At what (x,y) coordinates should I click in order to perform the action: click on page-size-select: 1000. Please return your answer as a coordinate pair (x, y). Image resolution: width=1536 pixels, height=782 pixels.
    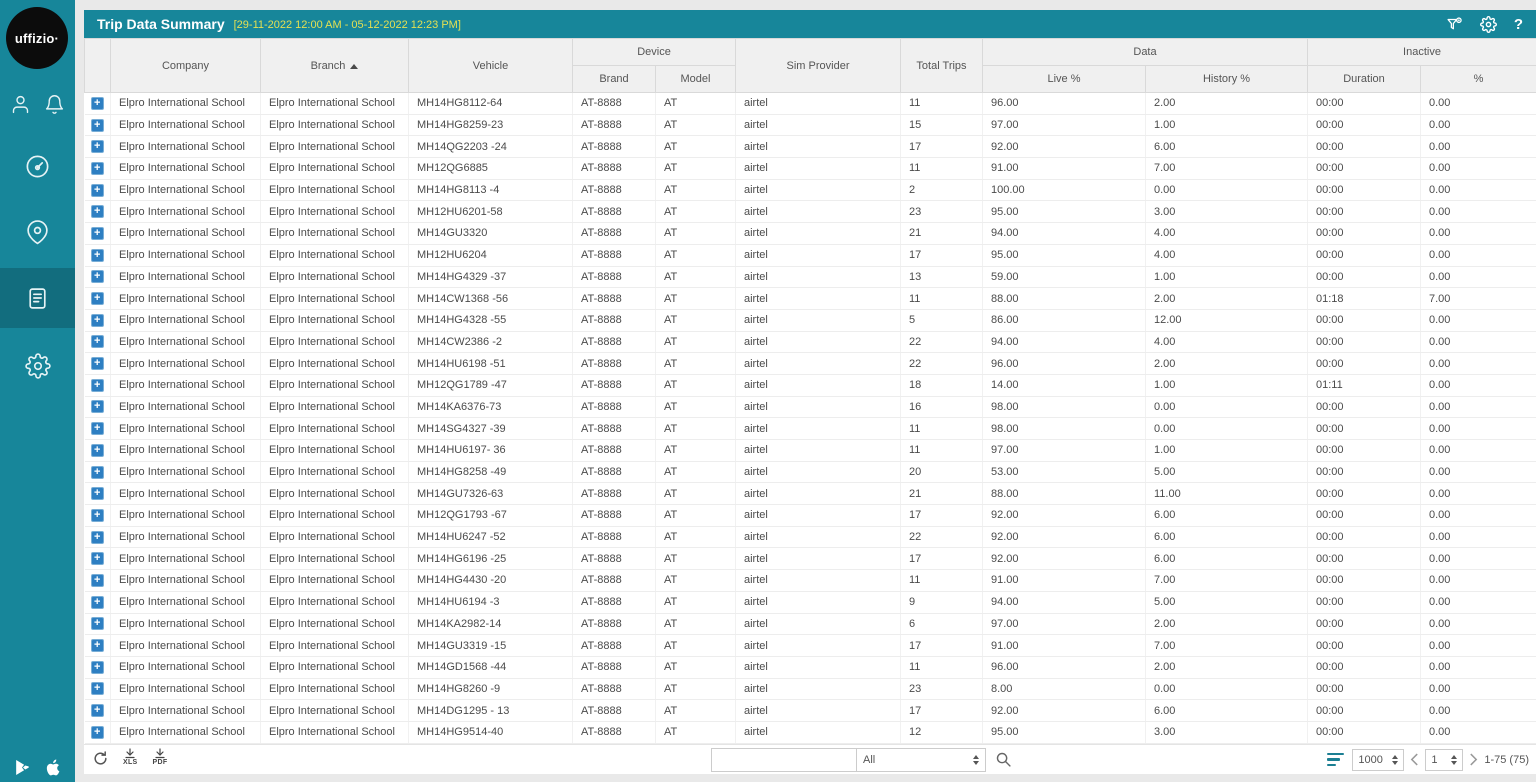
    Looking at the image, I should click on (1378, 759).